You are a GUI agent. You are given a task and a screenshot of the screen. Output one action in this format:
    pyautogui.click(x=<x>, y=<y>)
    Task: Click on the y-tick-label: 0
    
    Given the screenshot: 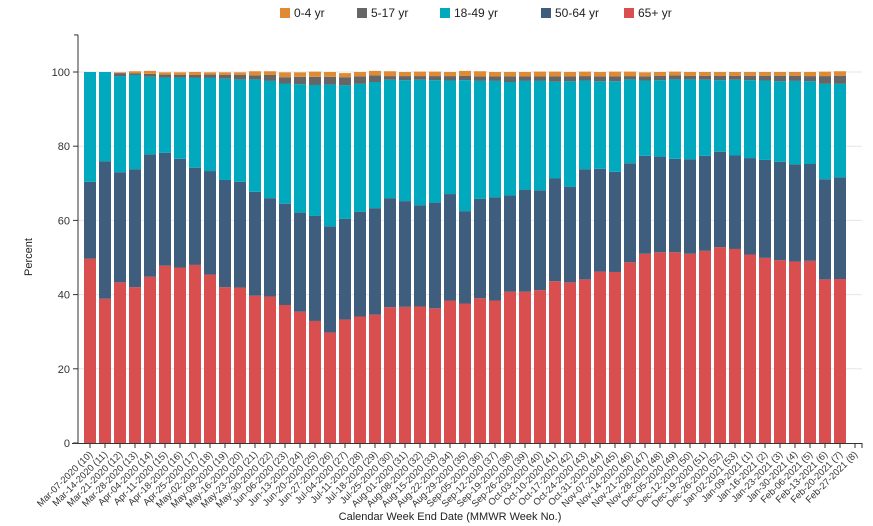 What is the action you would take?
    pyautogui.click(x=67, y=444)
    